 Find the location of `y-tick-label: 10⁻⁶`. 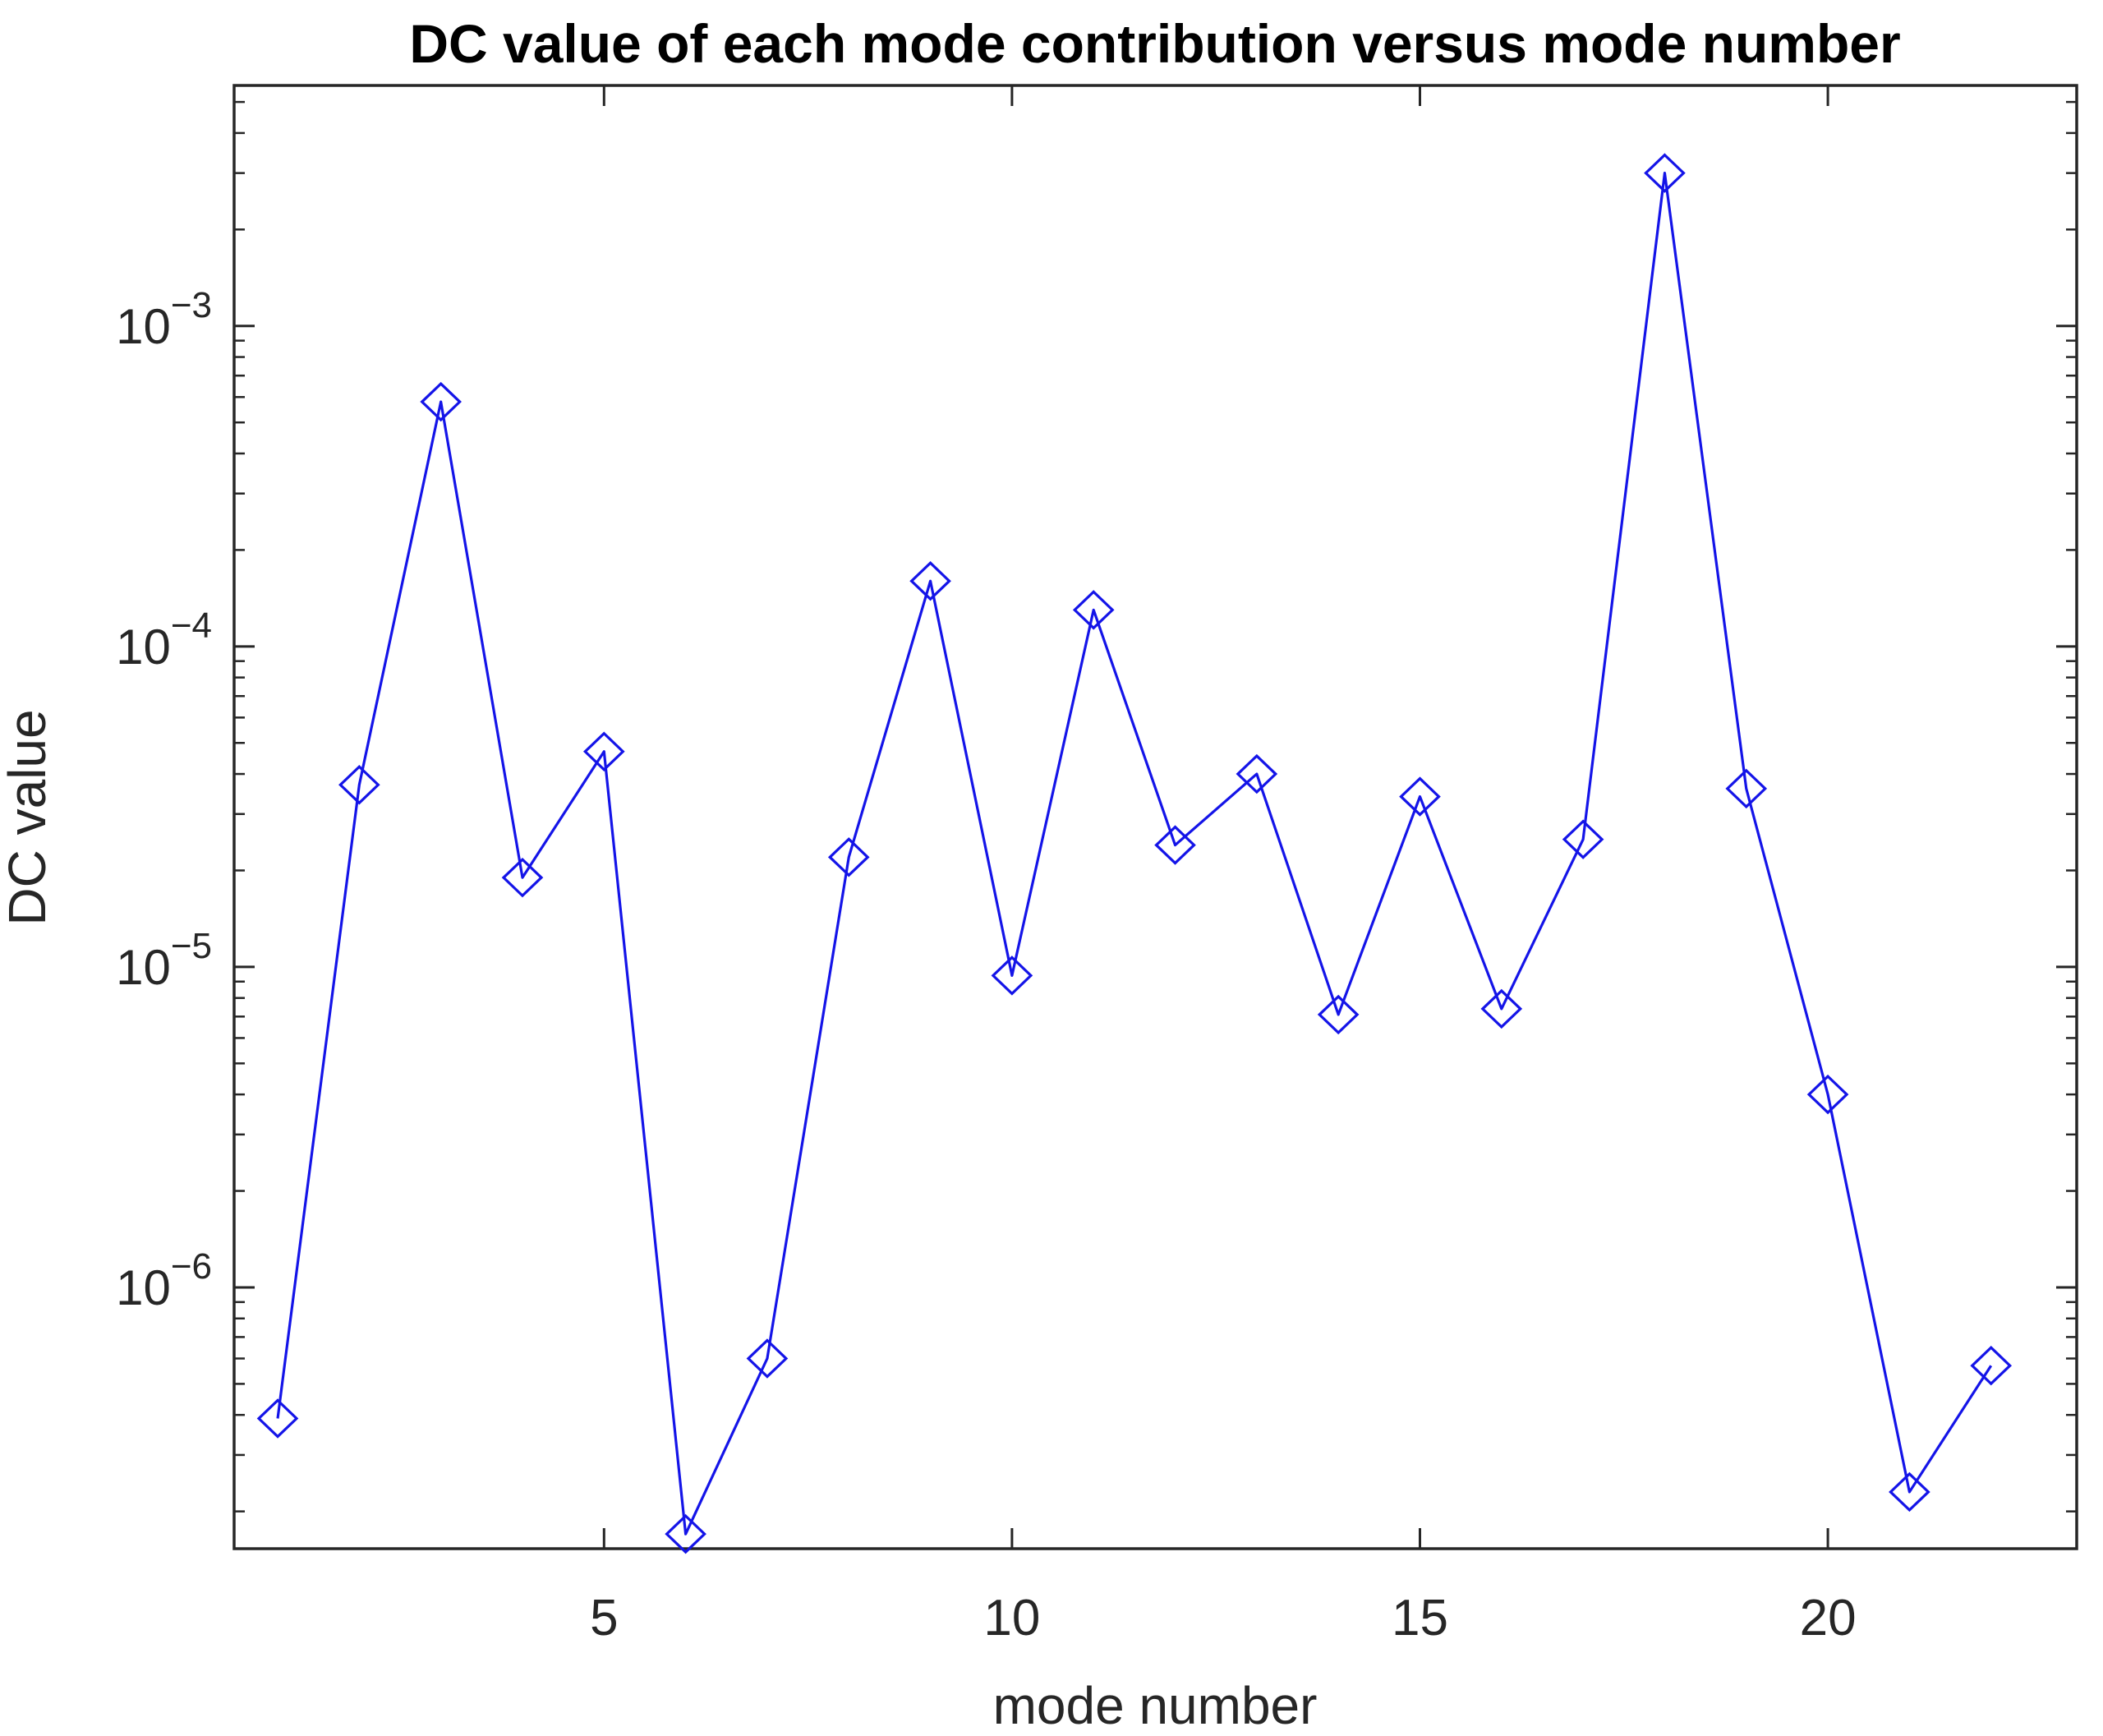

y-tick-label: 10⁻⁶ is located at coordinates (164, 1281).